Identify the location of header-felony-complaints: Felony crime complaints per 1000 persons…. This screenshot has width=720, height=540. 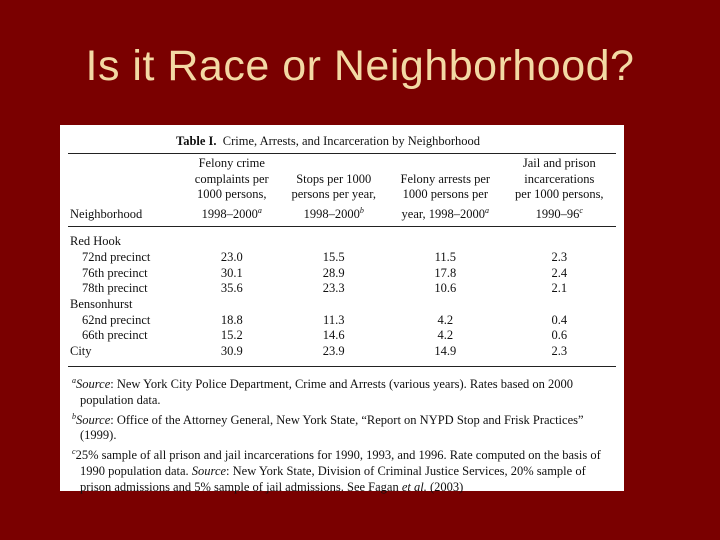
(232, 190).